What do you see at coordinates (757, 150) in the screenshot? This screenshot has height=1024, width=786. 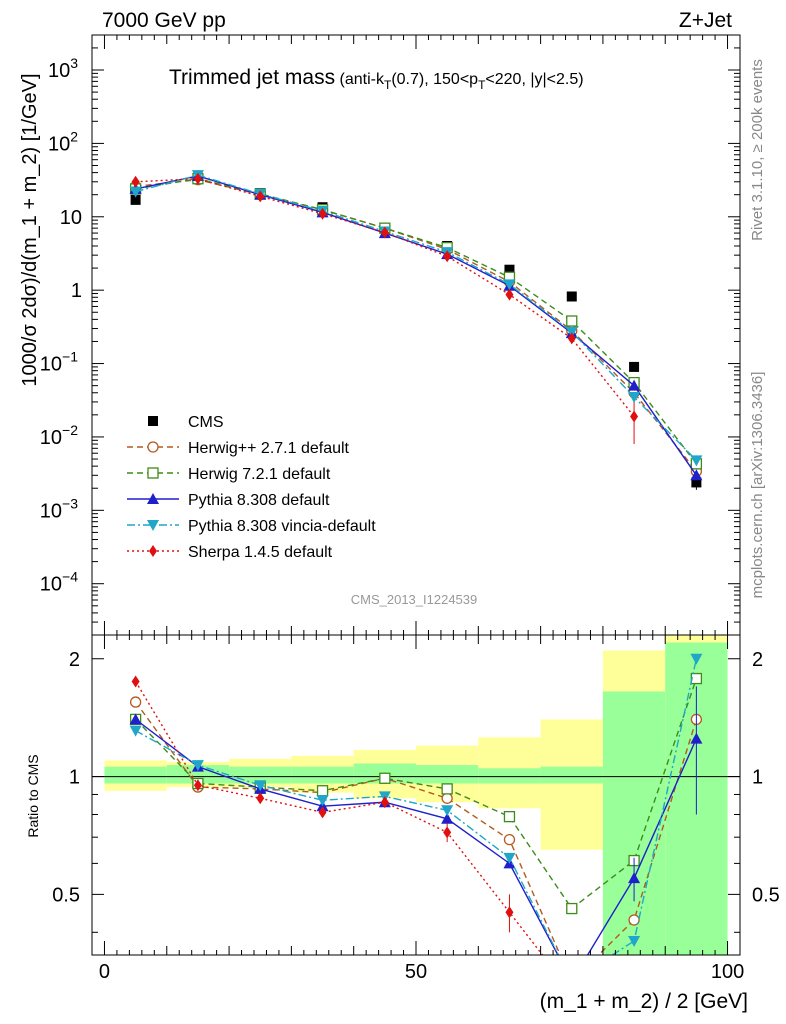 I see `rivet-label: Rivet 3.1.10, ≥ 200k events` at bounding box center [757, 150].